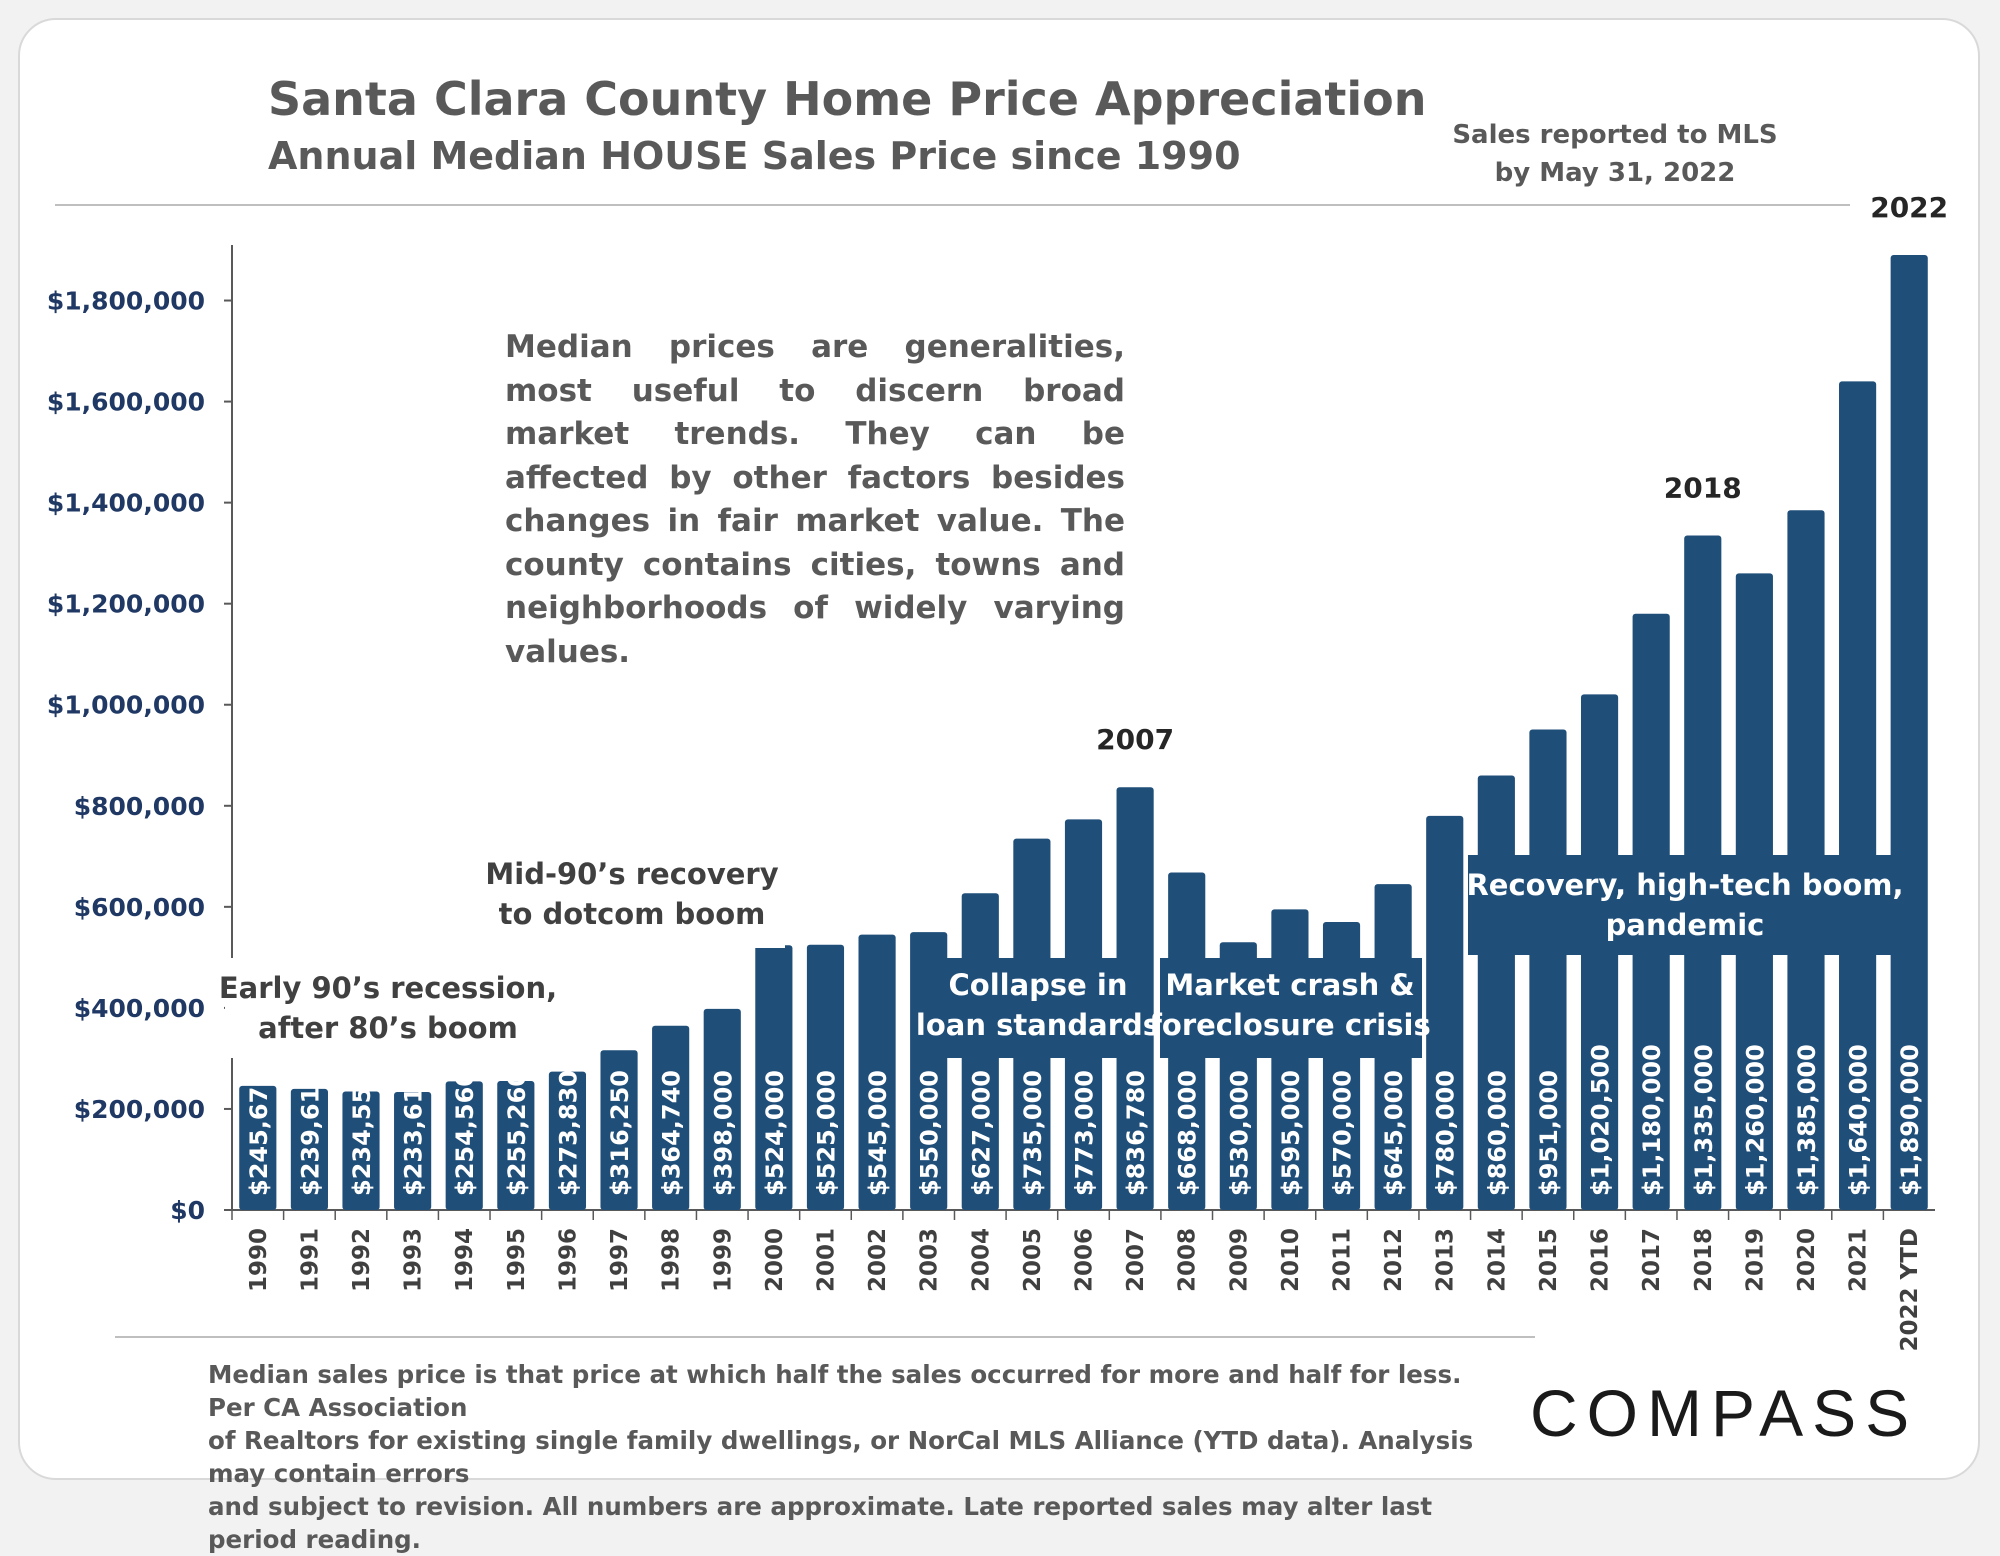 The image size is (2000, 1556). Describe the element at coordinates (388, 1028) in the screenshot. I see `annotation-early-90s-recession: after 80’s boom` at that location.